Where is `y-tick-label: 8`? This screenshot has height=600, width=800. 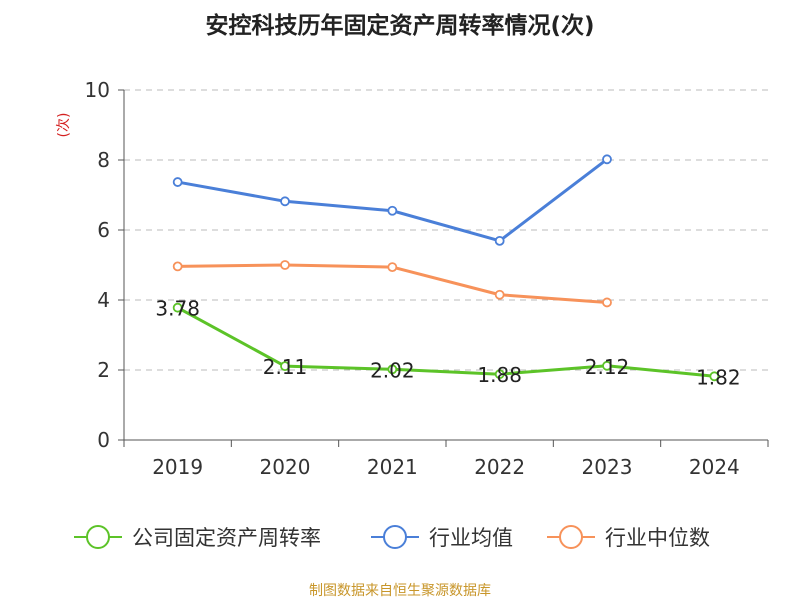 y-tick-label: 8 is located at coordinates (103, 160).